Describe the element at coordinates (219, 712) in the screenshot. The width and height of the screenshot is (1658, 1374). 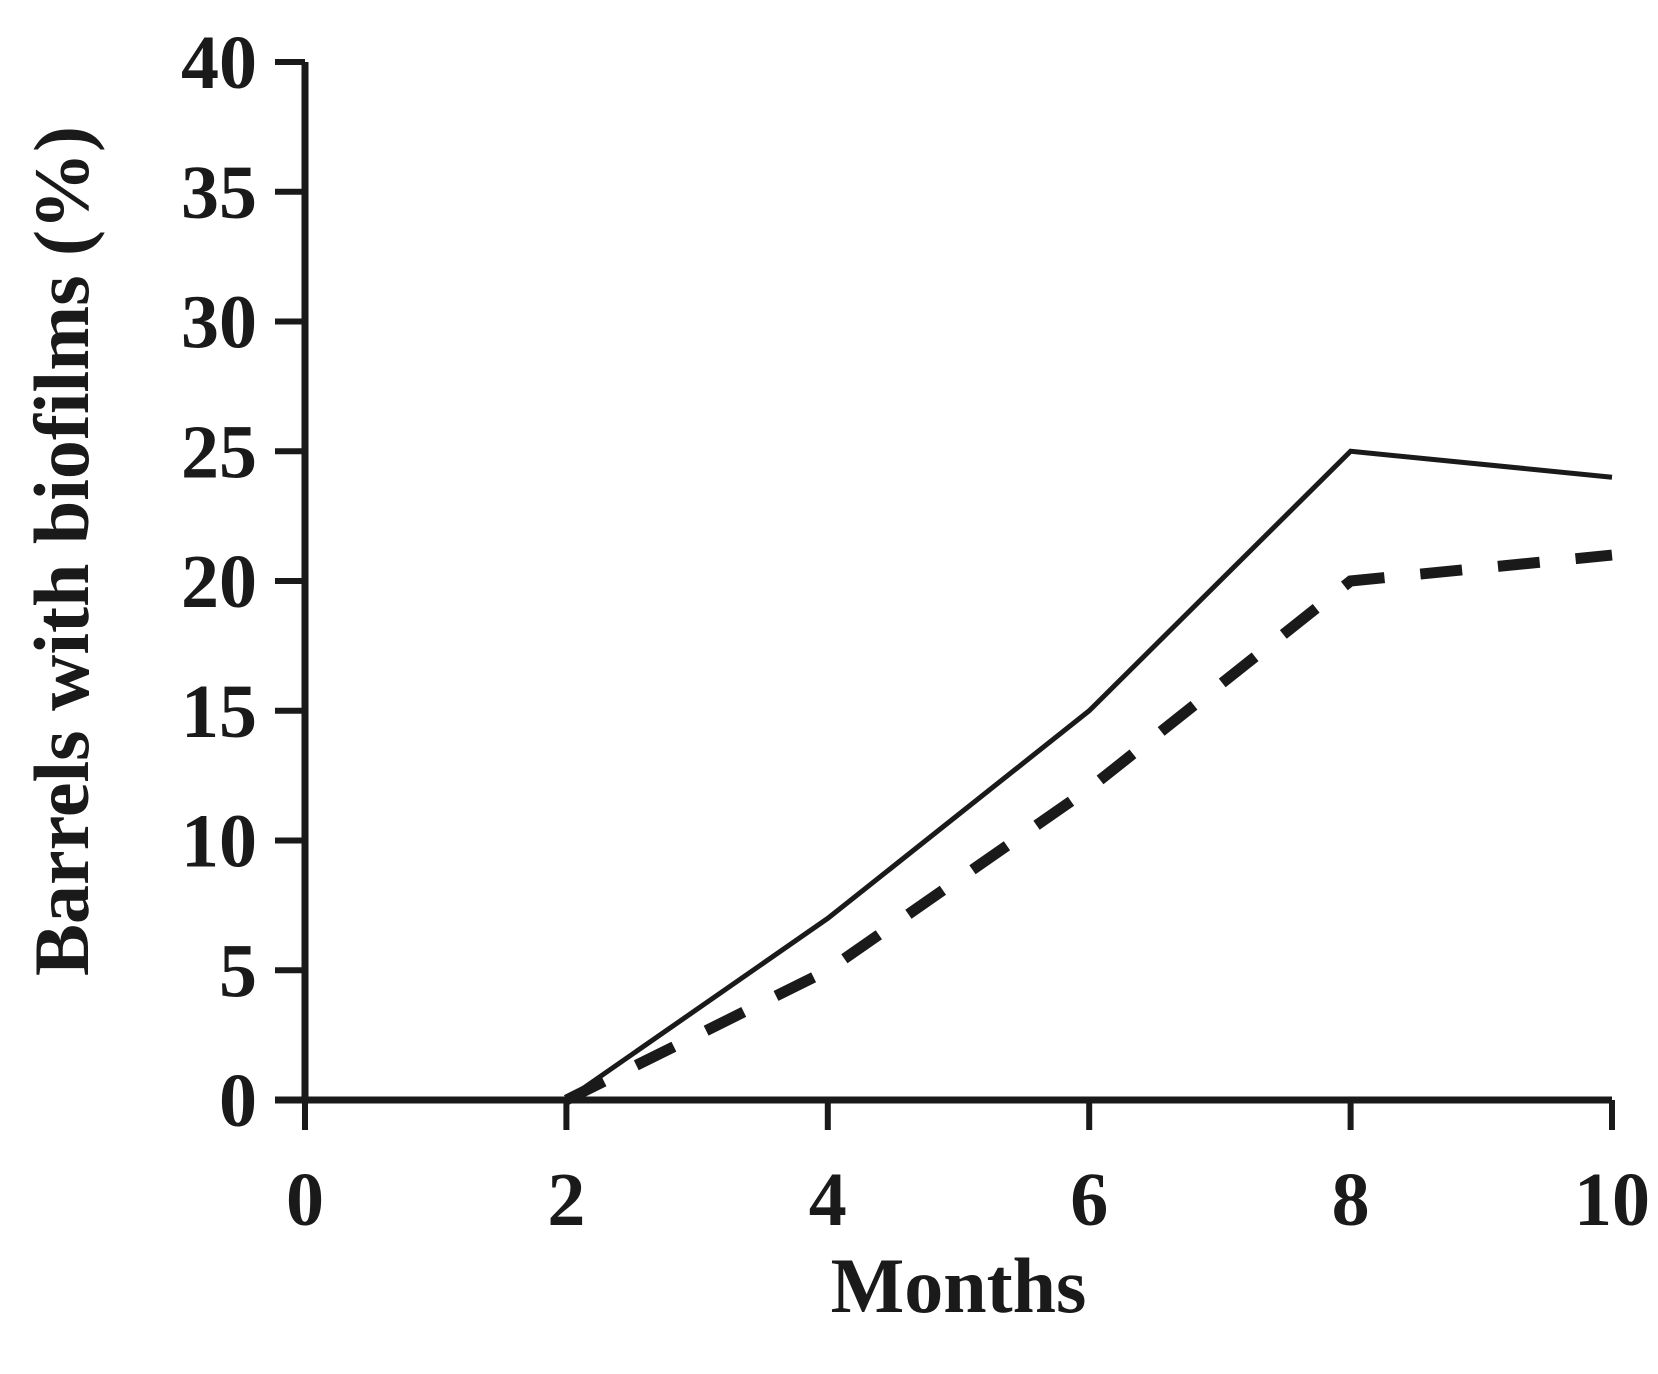
I see `y-tick-label: 15` at that location.